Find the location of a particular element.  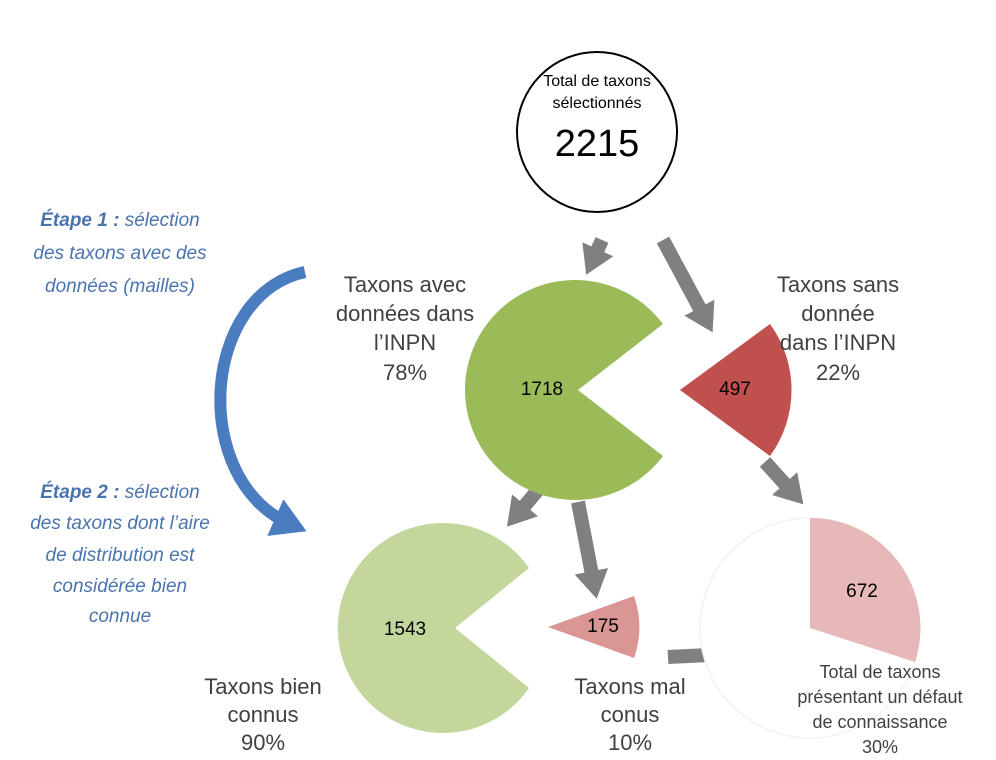

step-line: données (mailles) is located at coordinates (120, 286).